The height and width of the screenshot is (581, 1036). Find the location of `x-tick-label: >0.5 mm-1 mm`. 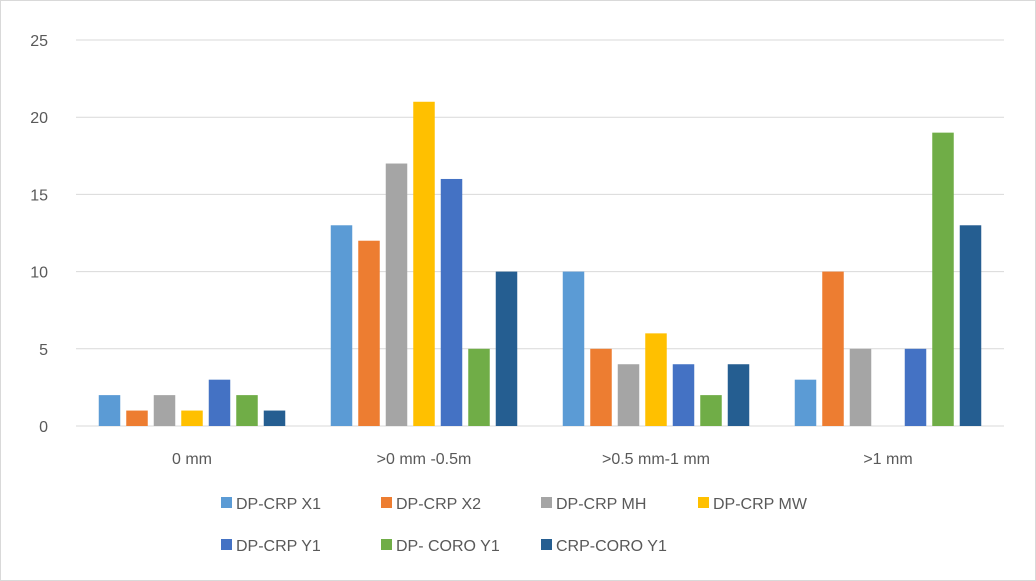

x-tick-label: >0.5 mm-1 mm is located at coordinates (656, 459).